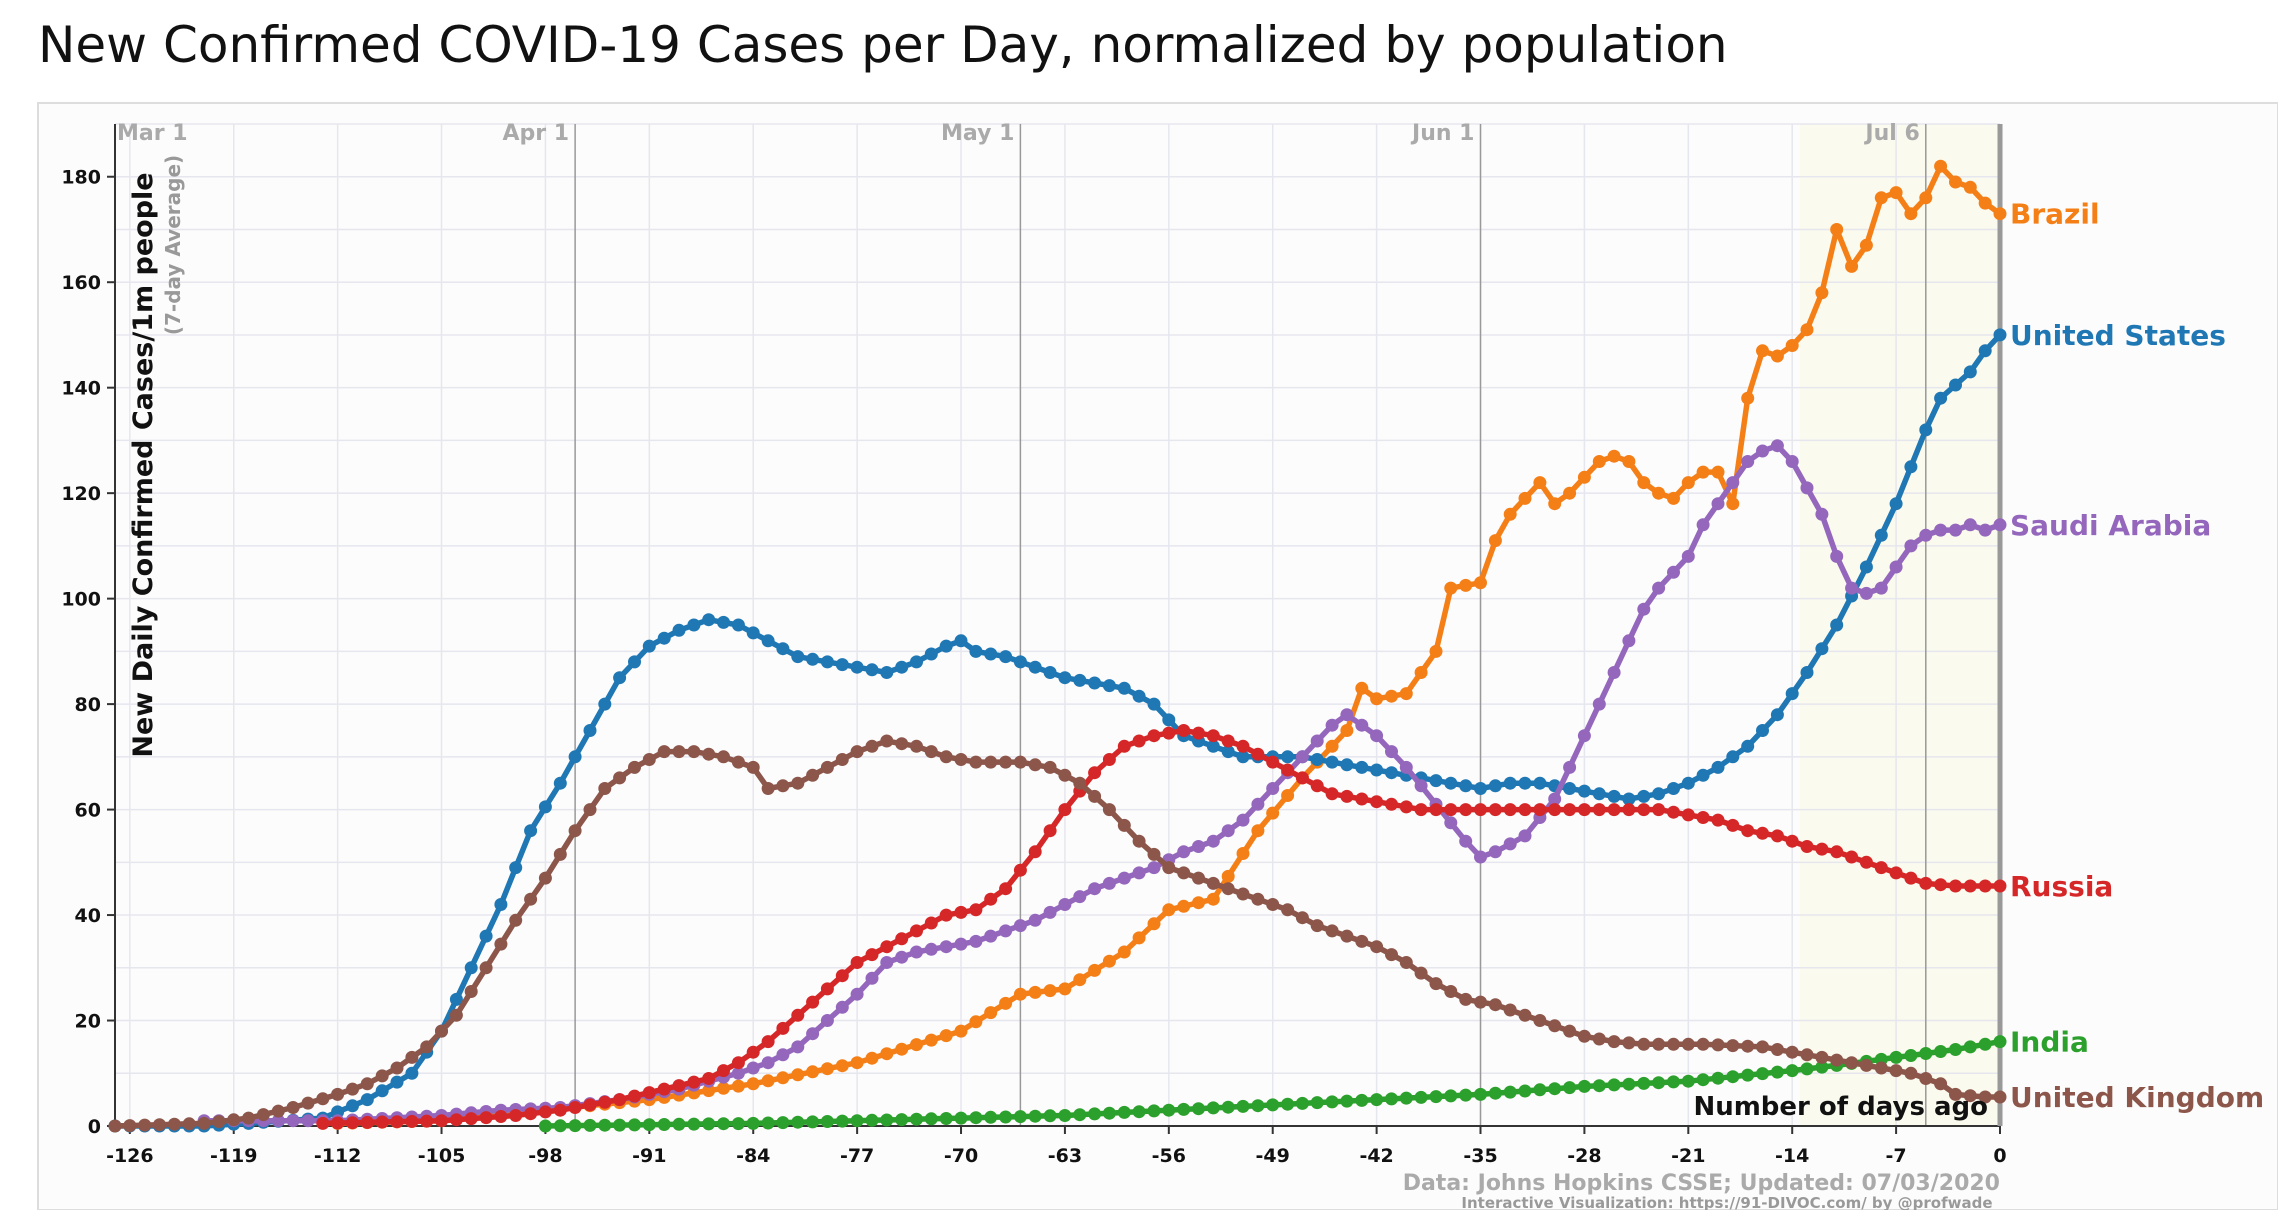  What do you see at coordinates (152, 133) in the screenshot?
I see `month-label: Mar 1` at bounding box center [152, 133].